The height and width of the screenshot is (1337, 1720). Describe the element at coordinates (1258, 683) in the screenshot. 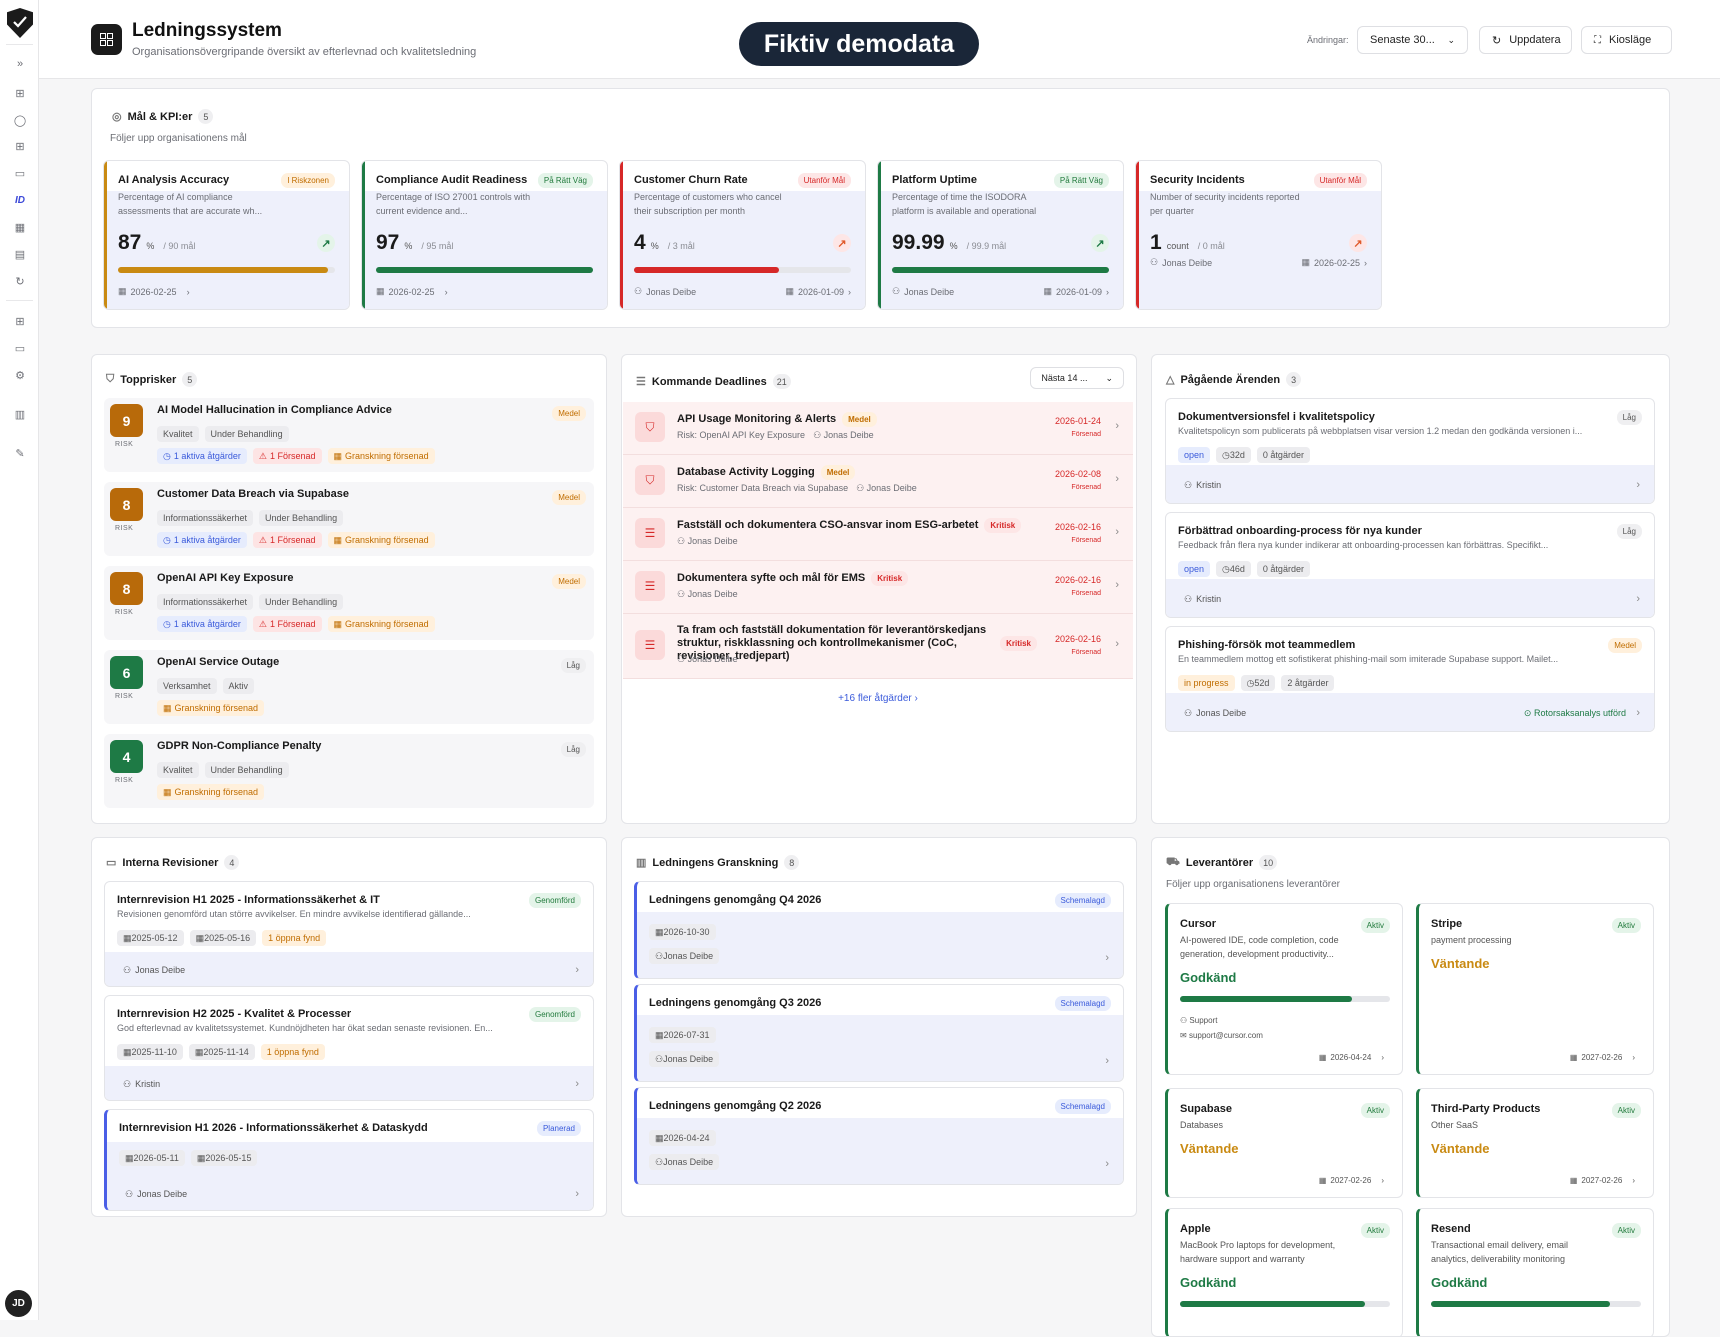

I see `case-age: ◷ 52d` at that location.